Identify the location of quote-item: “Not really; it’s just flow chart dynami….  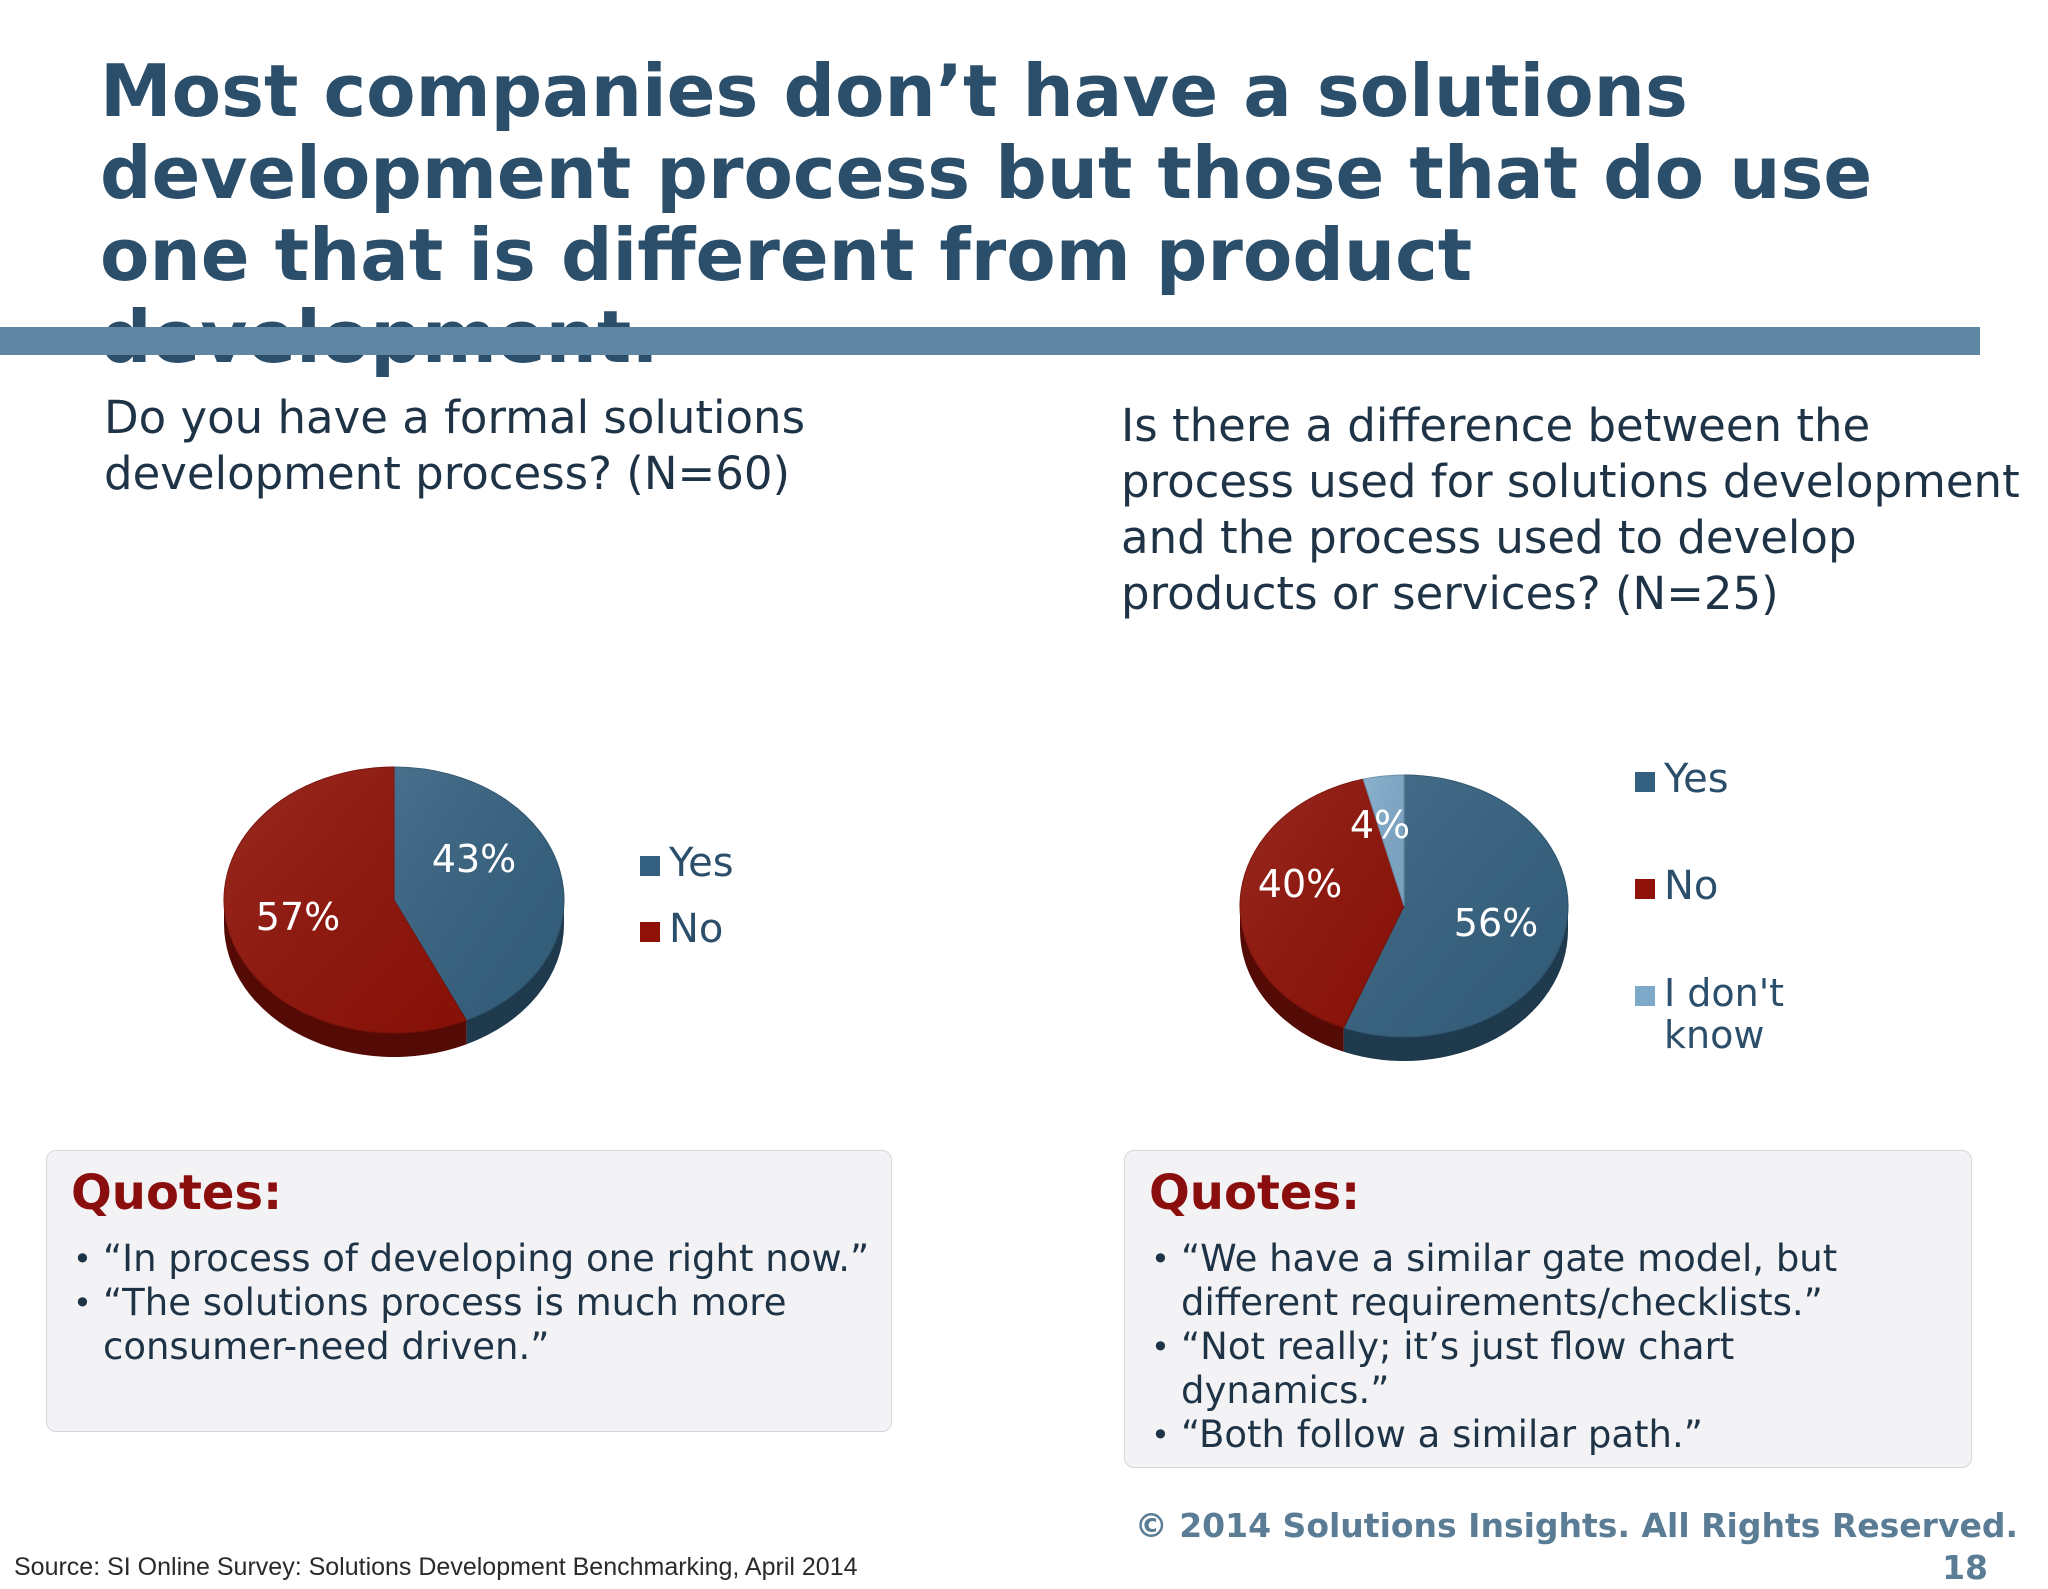
(1548, 1369).